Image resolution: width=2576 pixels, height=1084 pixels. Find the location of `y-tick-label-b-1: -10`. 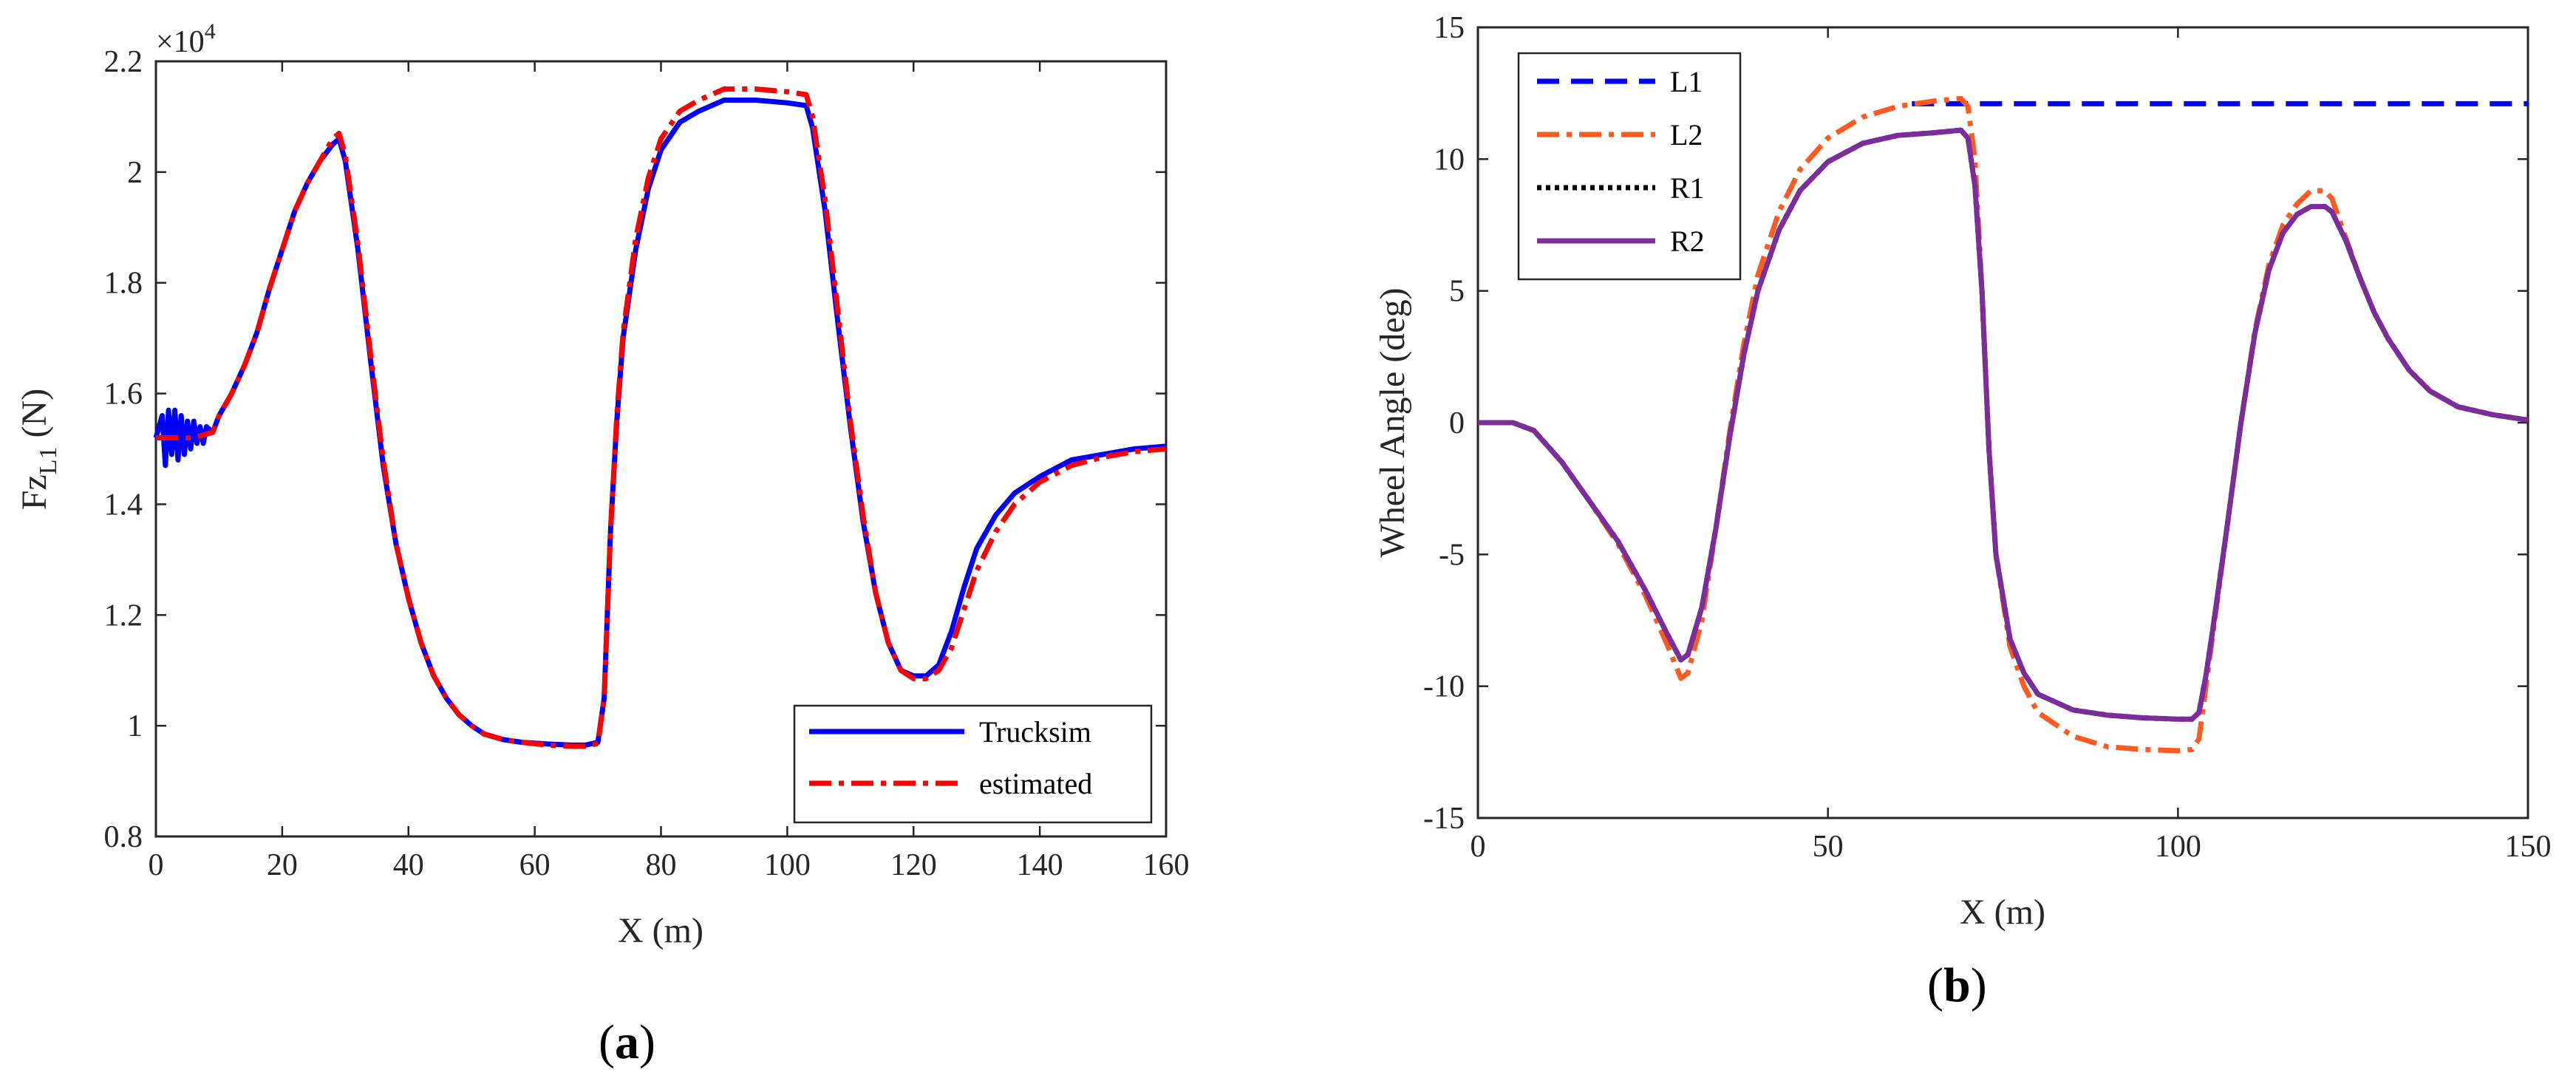

y-tick-label-b-1: -10 is located at coordinates (1444, 687).